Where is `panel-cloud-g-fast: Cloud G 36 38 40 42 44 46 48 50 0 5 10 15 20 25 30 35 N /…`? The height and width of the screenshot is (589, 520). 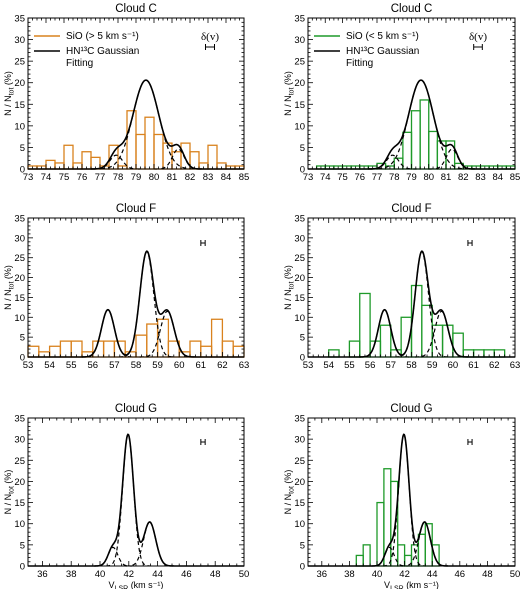
panel-cloud-g-fast: Cloud G 36 38 40 42 44 46 48 50 0 5 10 15 20 25 30 35 N /… is located at coordinates (126, 496).